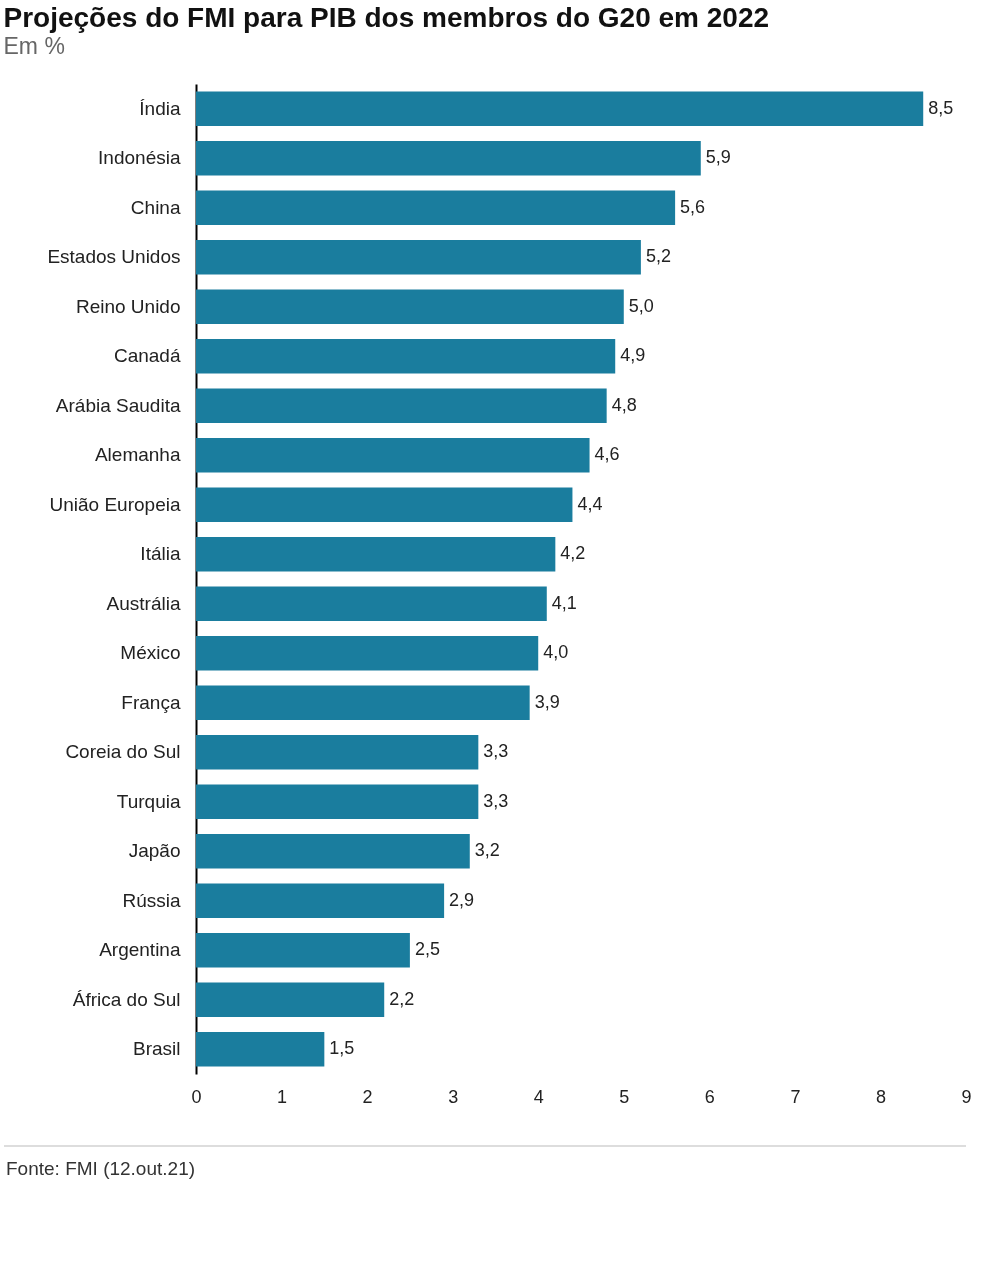 This screenshot has width=995, height=1280. Describe the element at coordinates (624, 1096) in the screenshot. I see `x-tick-label: 5` at that location.